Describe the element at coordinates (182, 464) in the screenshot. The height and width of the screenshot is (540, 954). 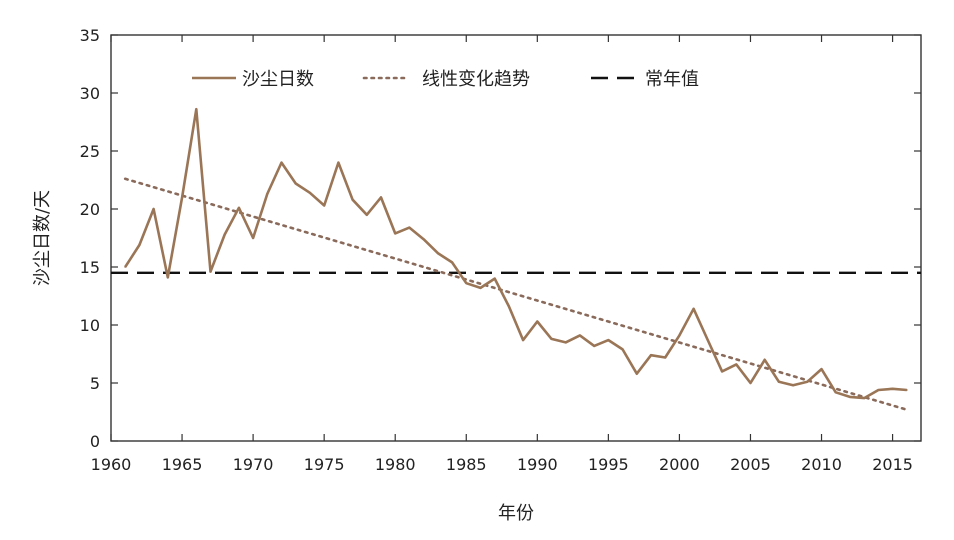
I see `x-tick-label: 1965` at that location.